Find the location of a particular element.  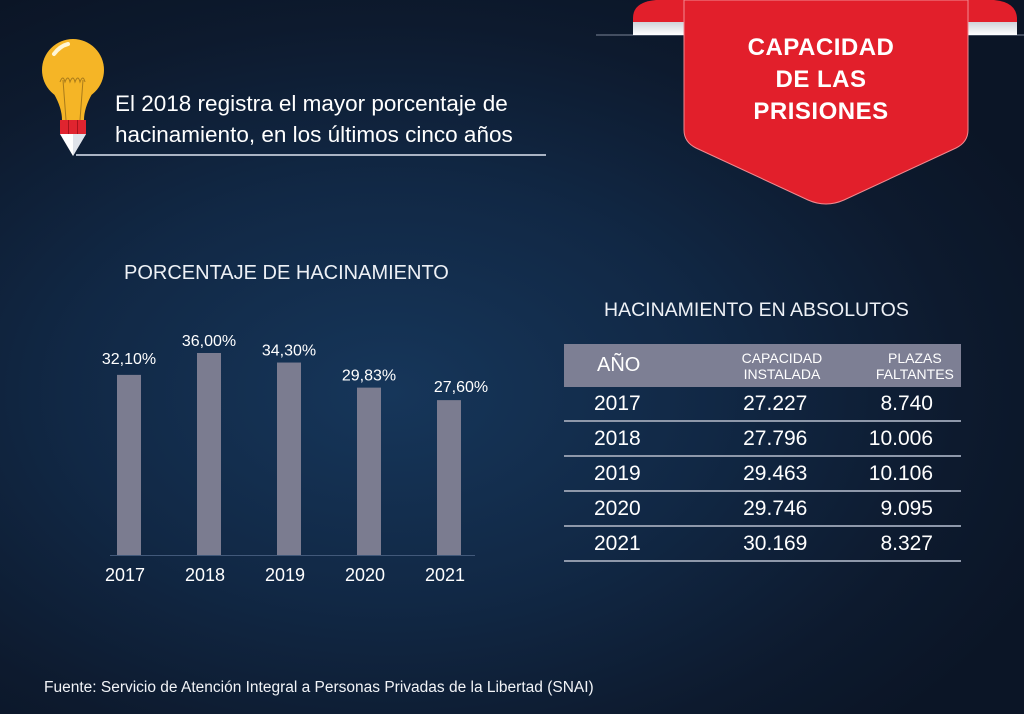

banner-line-2: DE LAS is located at coordinates (821, 79).